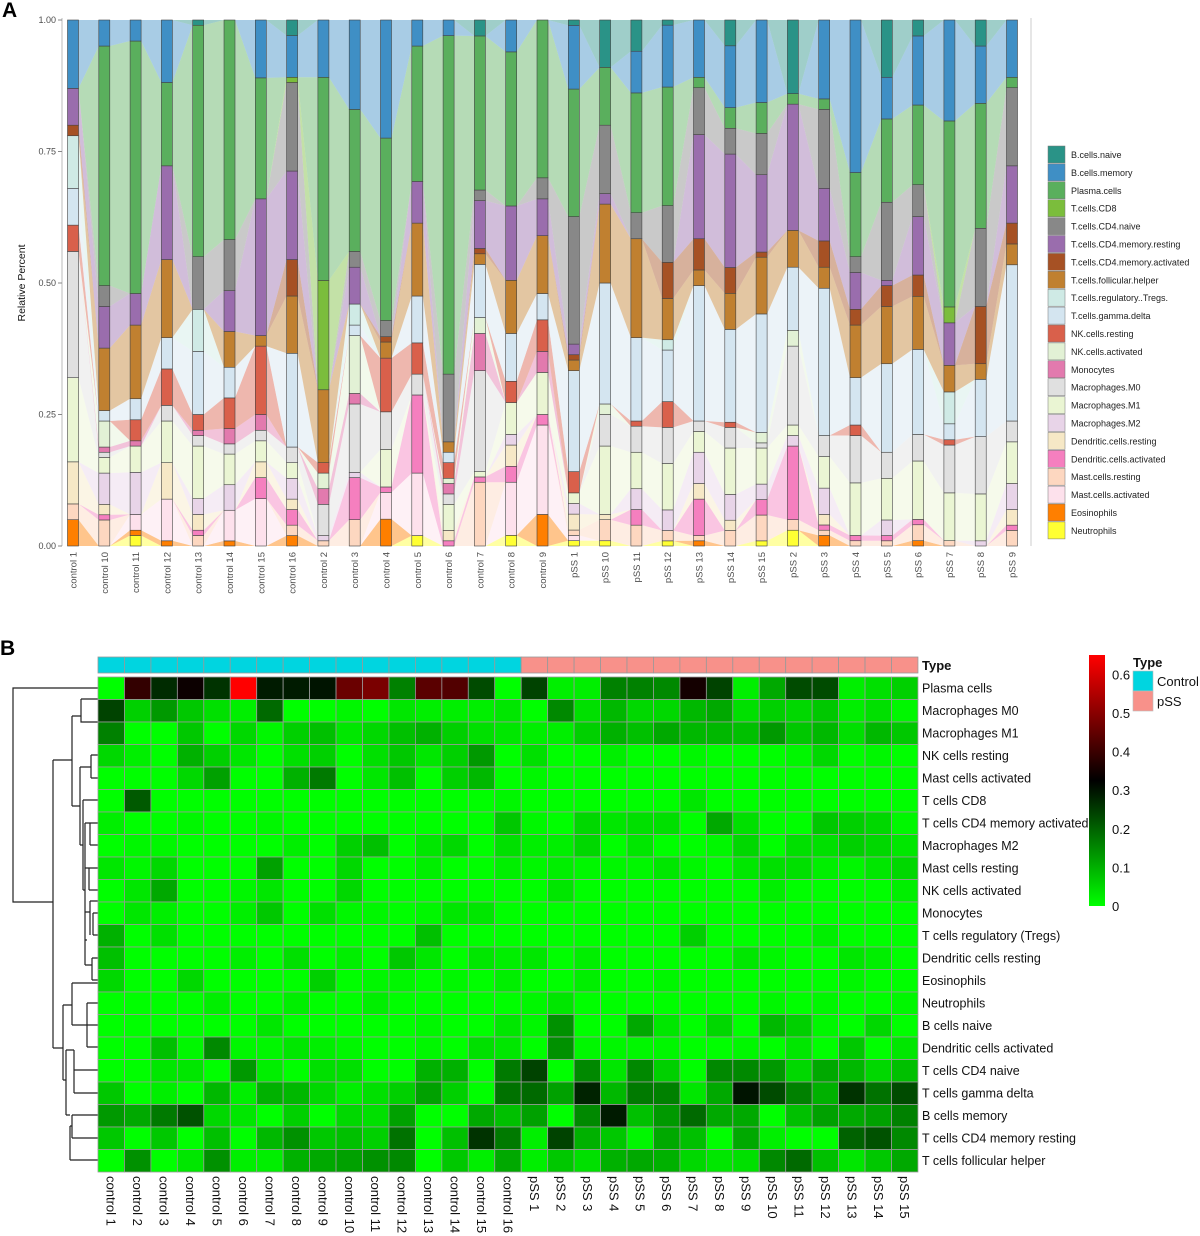 This screenshot has height=1236, width=1200. What do you see at coordinates (587, 1193) in the screenshot?
I see `column-label: pSS 3` at bounding box center [587, 1193].